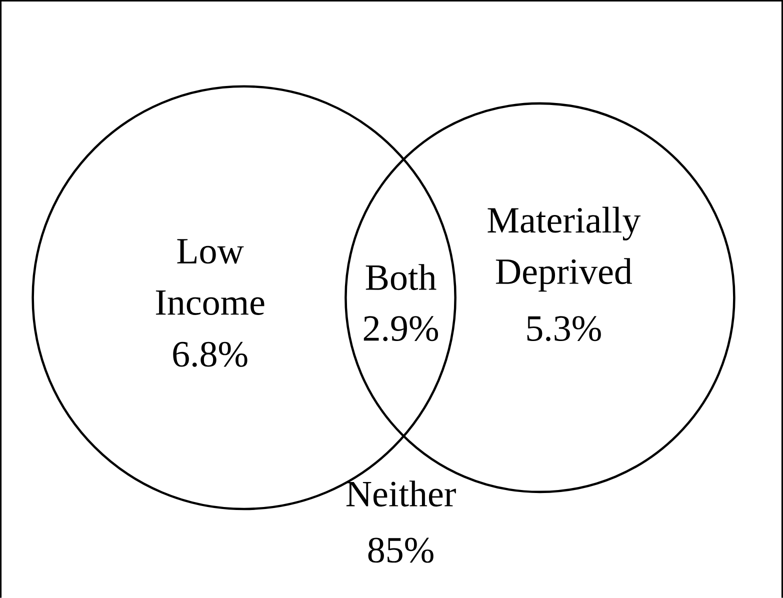 Image resolution: width=783 pixels, height=598 pixels. What do you see at coordinates (401, 328) in the screenshot?
I see `data-label: 2.9%` at bounding box center [401, 328].